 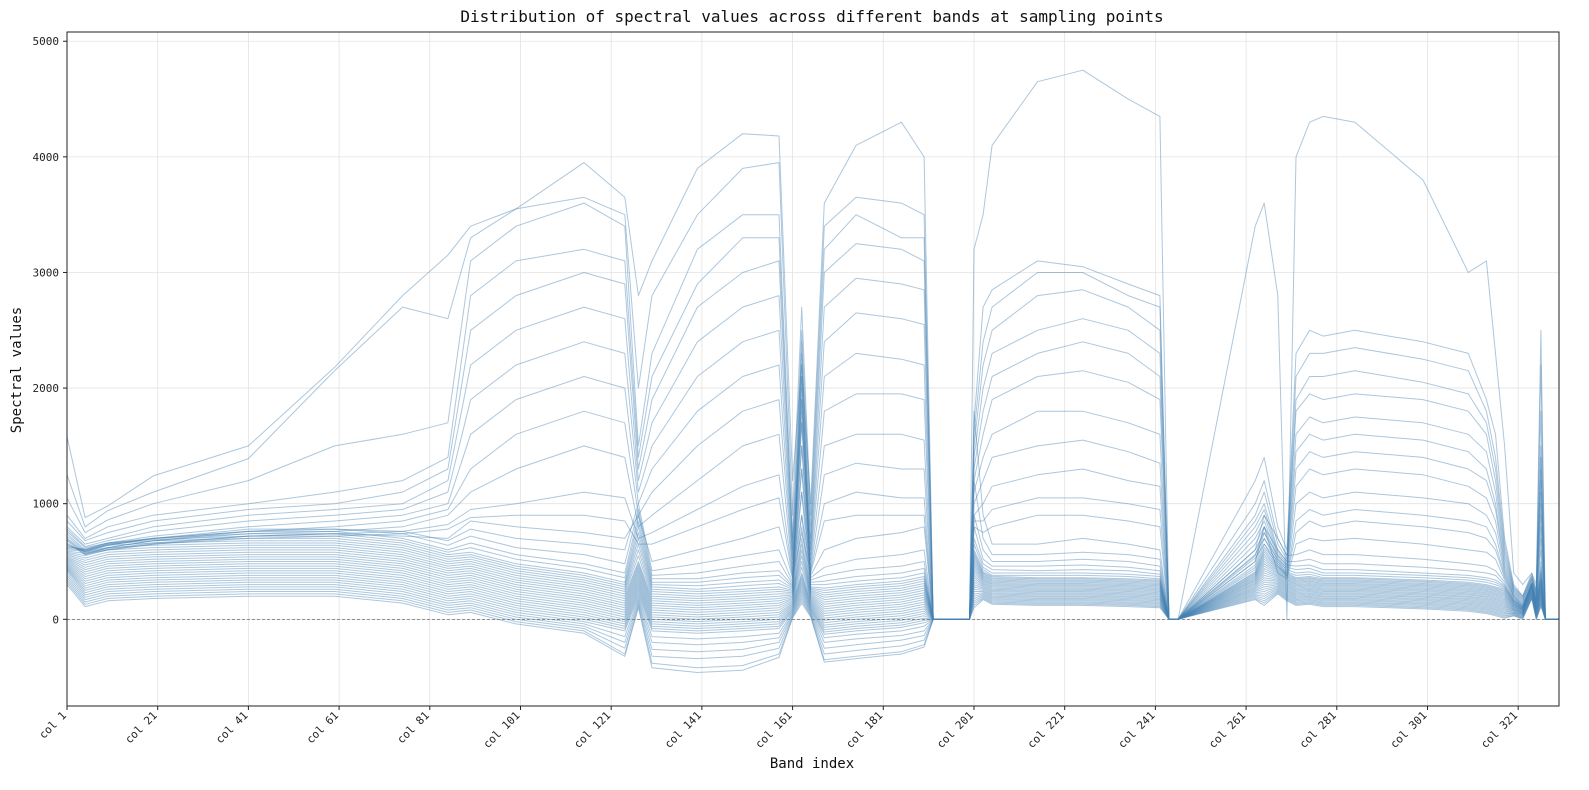 I want to click on x-tick-label: col 221, so click(x=1046, y=730).